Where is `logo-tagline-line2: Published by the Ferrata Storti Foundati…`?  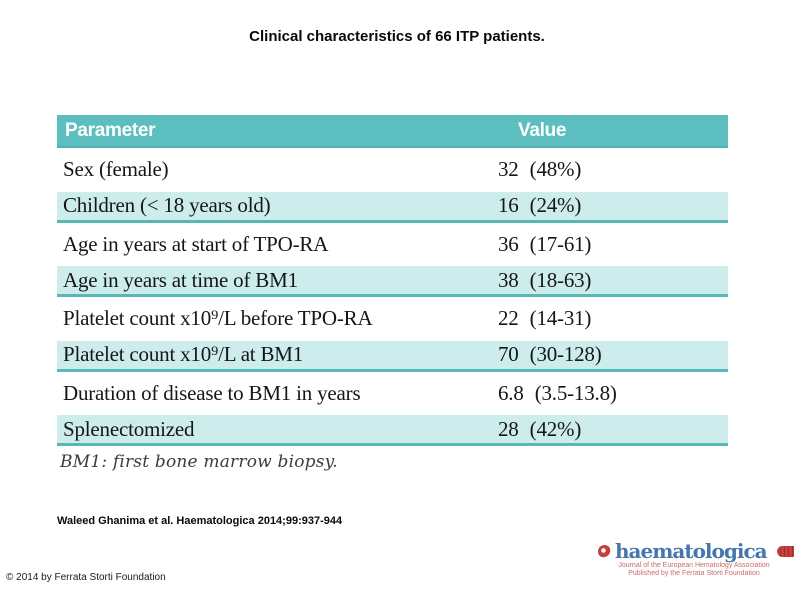 logo-tagline-line2: Published by the Ferrata Storti Foundati… is located at coordinates (694, 573).